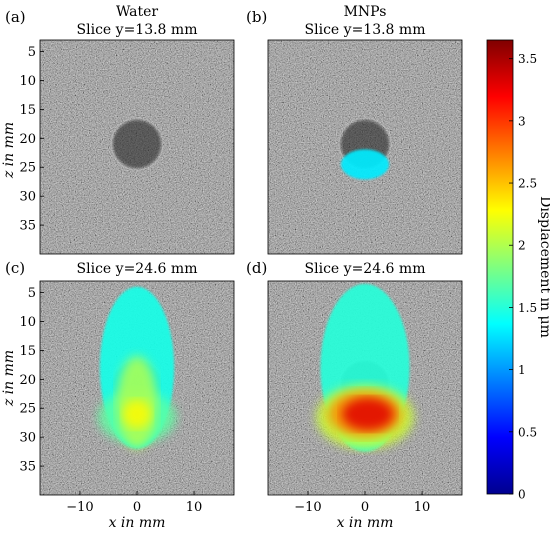 Image resolution: width=550 pixels, height=534 pixels. Describe the element at coordinates (365, 12) in the screenshot. I see `panel-title: MNPs` at that location.